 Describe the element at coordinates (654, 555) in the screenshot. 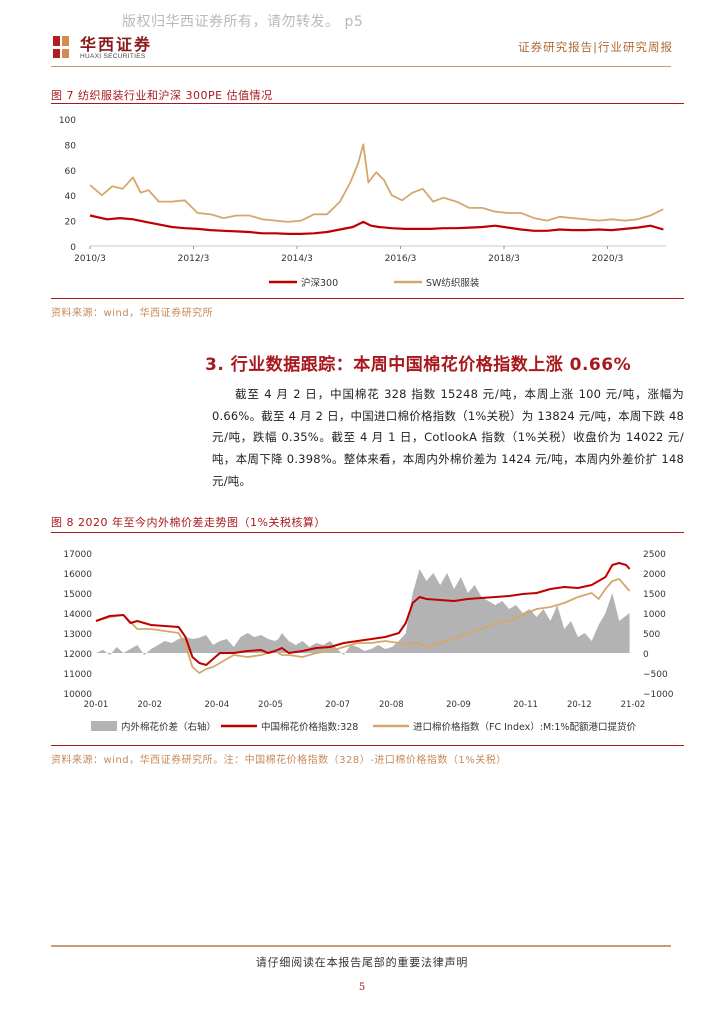

I see `y-right-tick-label: 2500` at that location.